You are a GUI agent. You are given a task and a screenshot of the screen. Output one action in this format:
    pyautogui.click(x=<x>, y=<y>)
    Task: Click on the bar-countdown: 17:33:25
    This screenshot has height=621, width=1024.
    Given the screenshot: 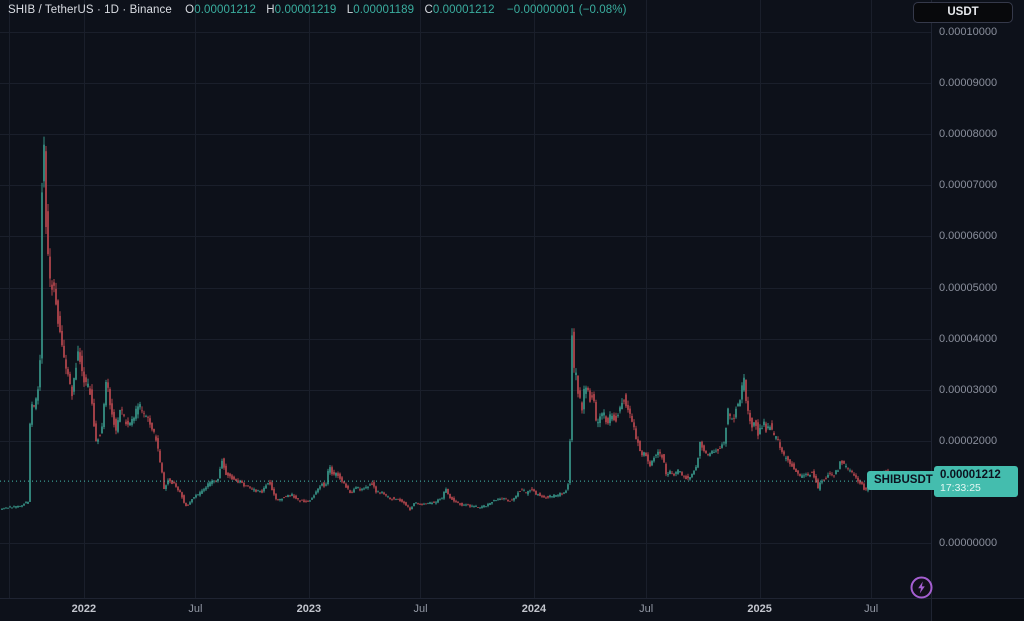 What is the action you would take?
    pyautogui.click(x=960, y=488)
    